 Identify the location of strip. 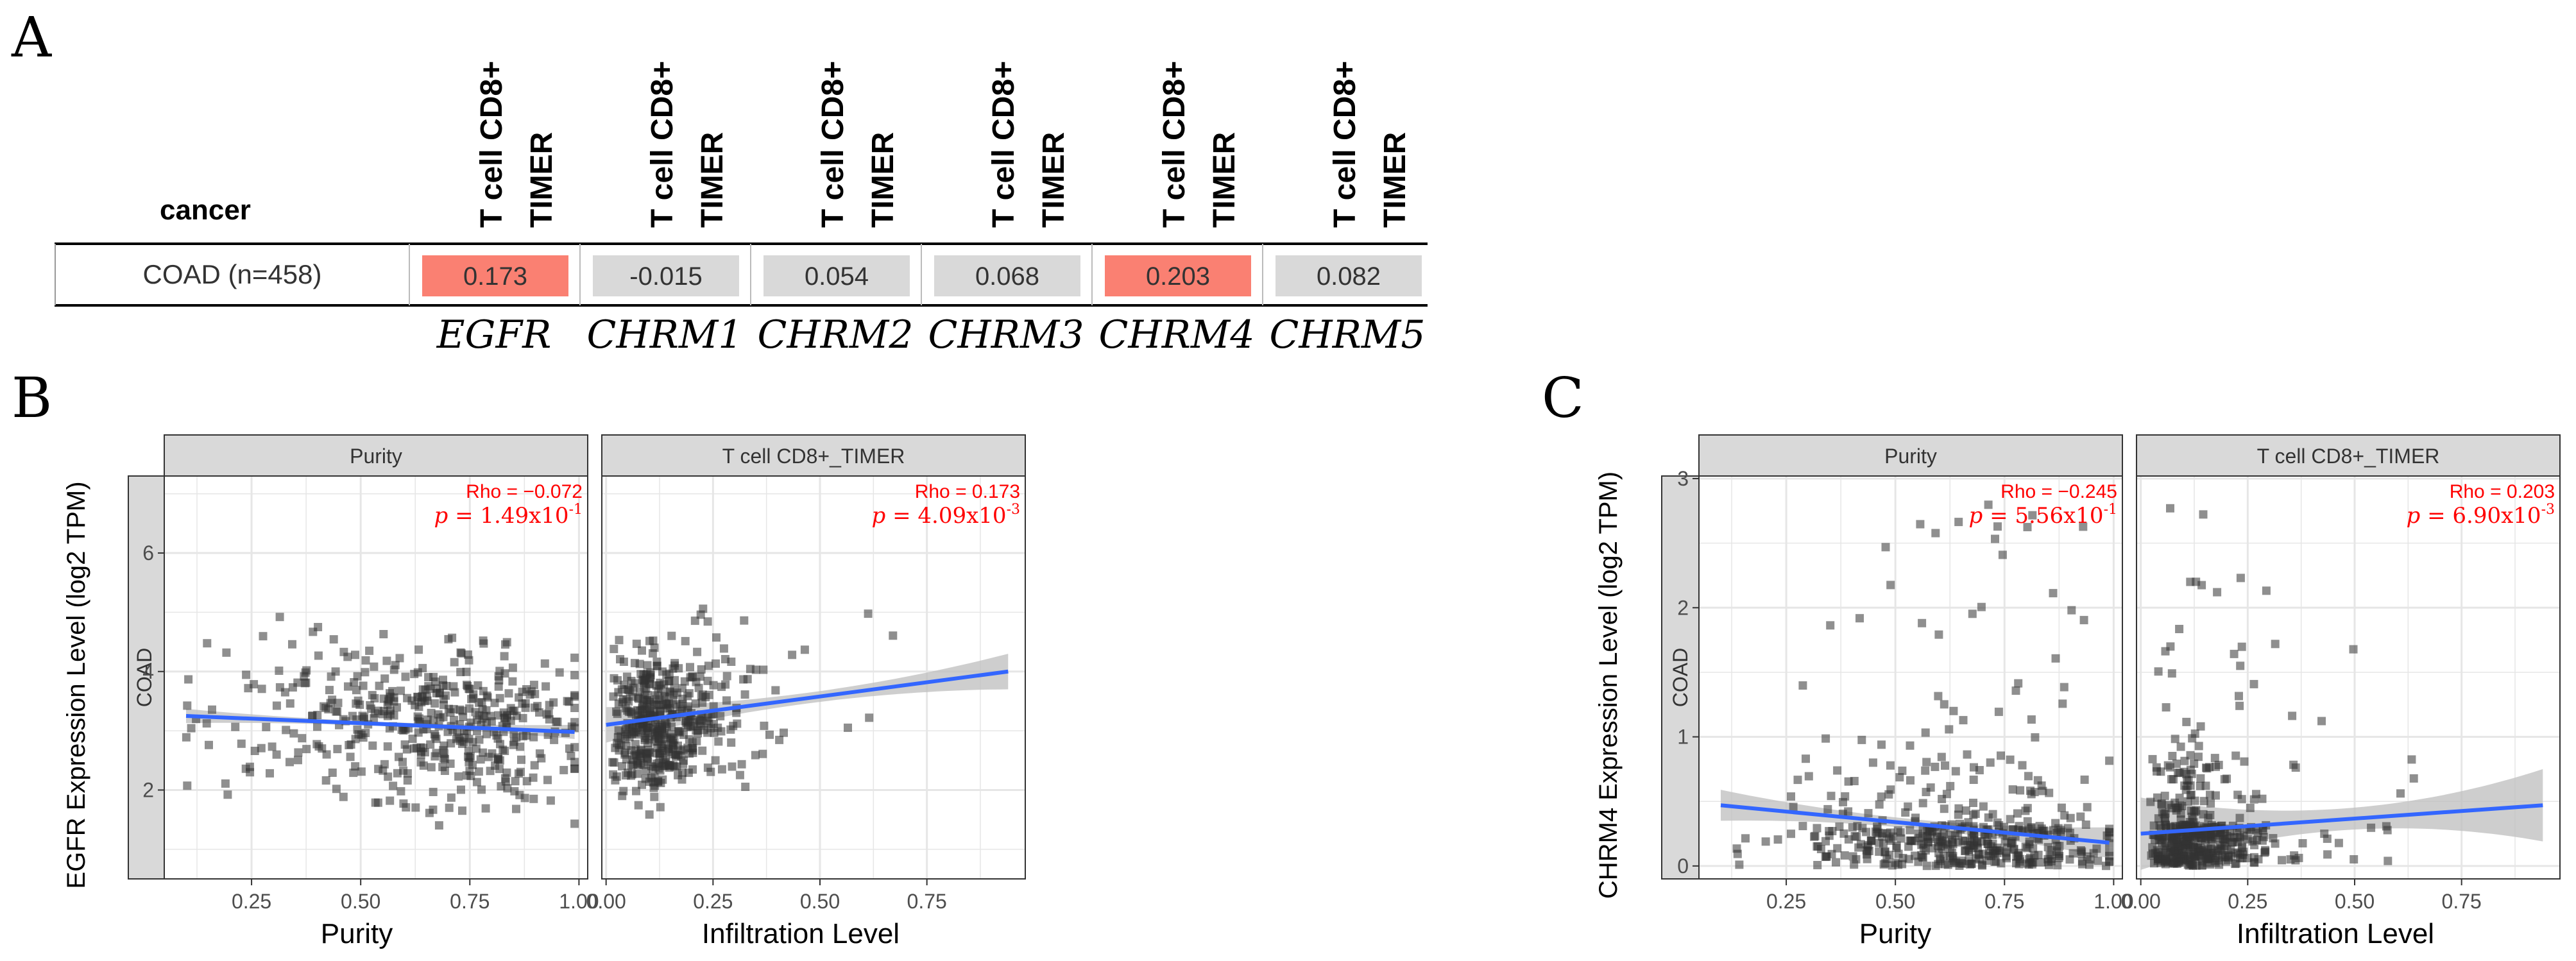
(1911, 455).